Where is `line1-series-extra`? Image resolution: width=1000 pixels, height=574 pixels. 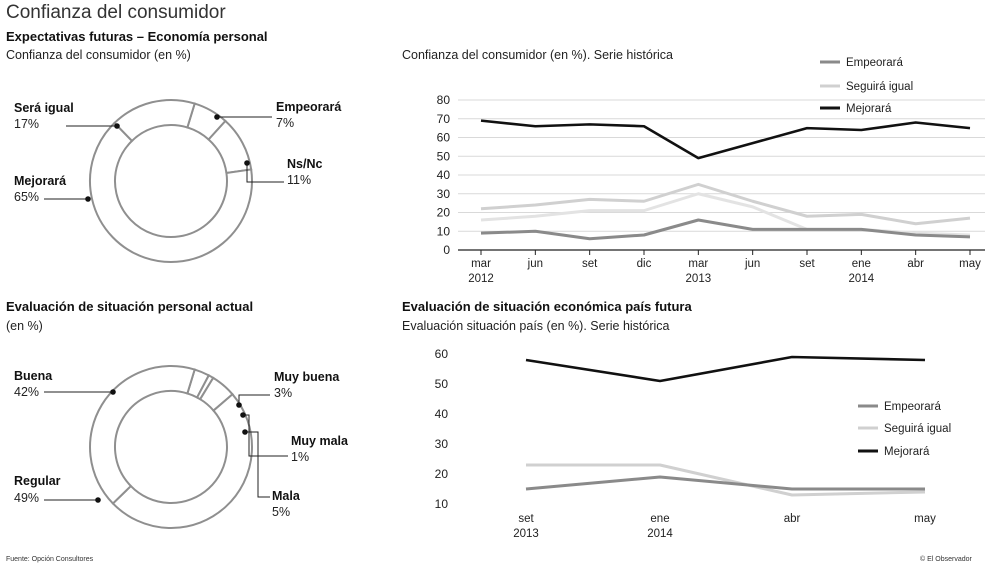
line1-series-extra is located at coordinates (725, 214).